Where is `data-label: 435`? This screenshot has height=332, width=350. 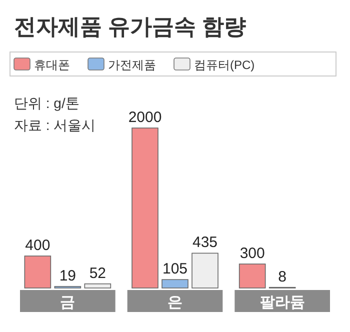
data-label: 435 is located at coordinates (205, 243).